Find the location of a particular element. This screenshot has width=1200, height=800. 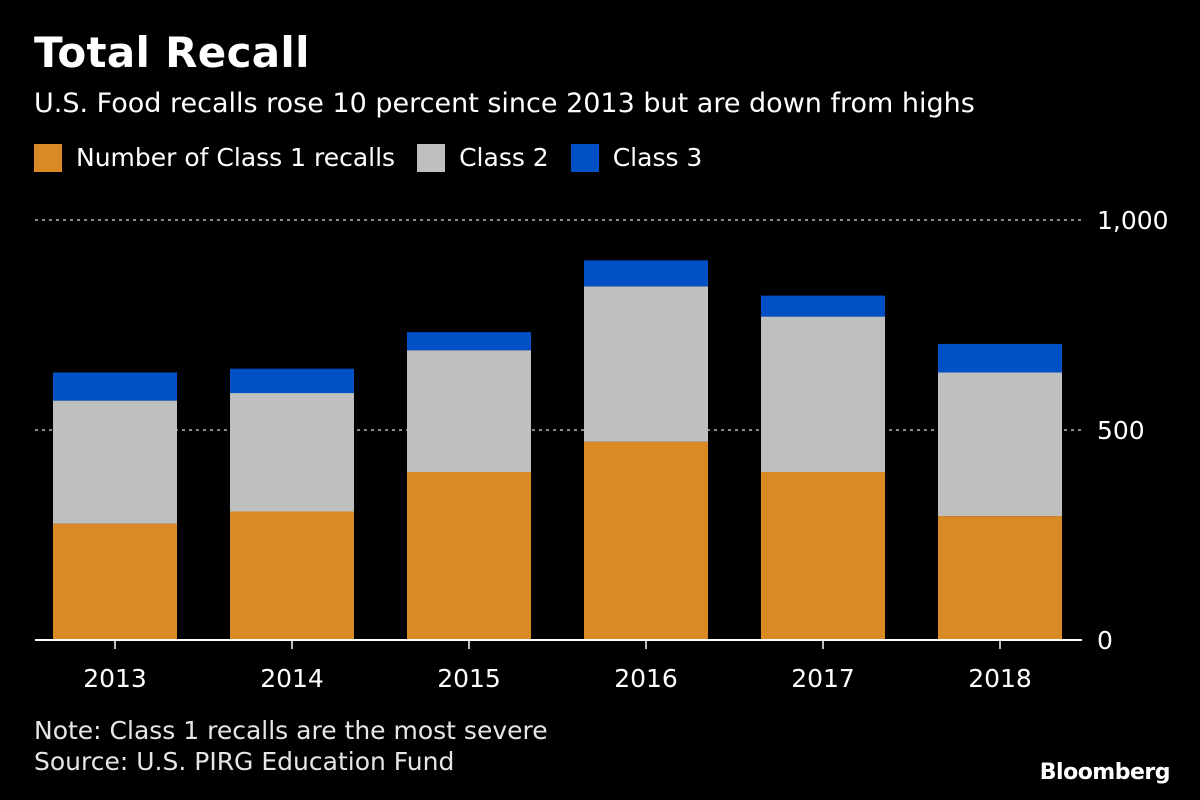

chart-source: Source: U.S. PIRG Education Fund is located at coordinates (244, 761).